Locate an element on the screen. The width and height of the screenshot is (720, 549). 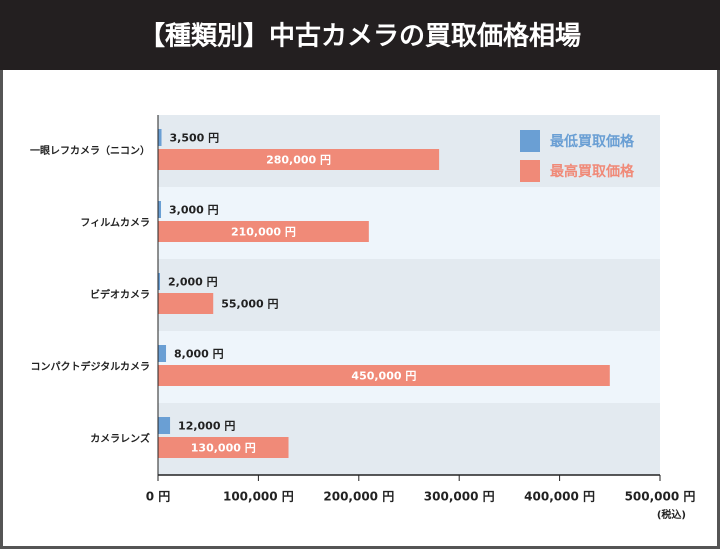
title-bar is located at coordinates (360, 35).